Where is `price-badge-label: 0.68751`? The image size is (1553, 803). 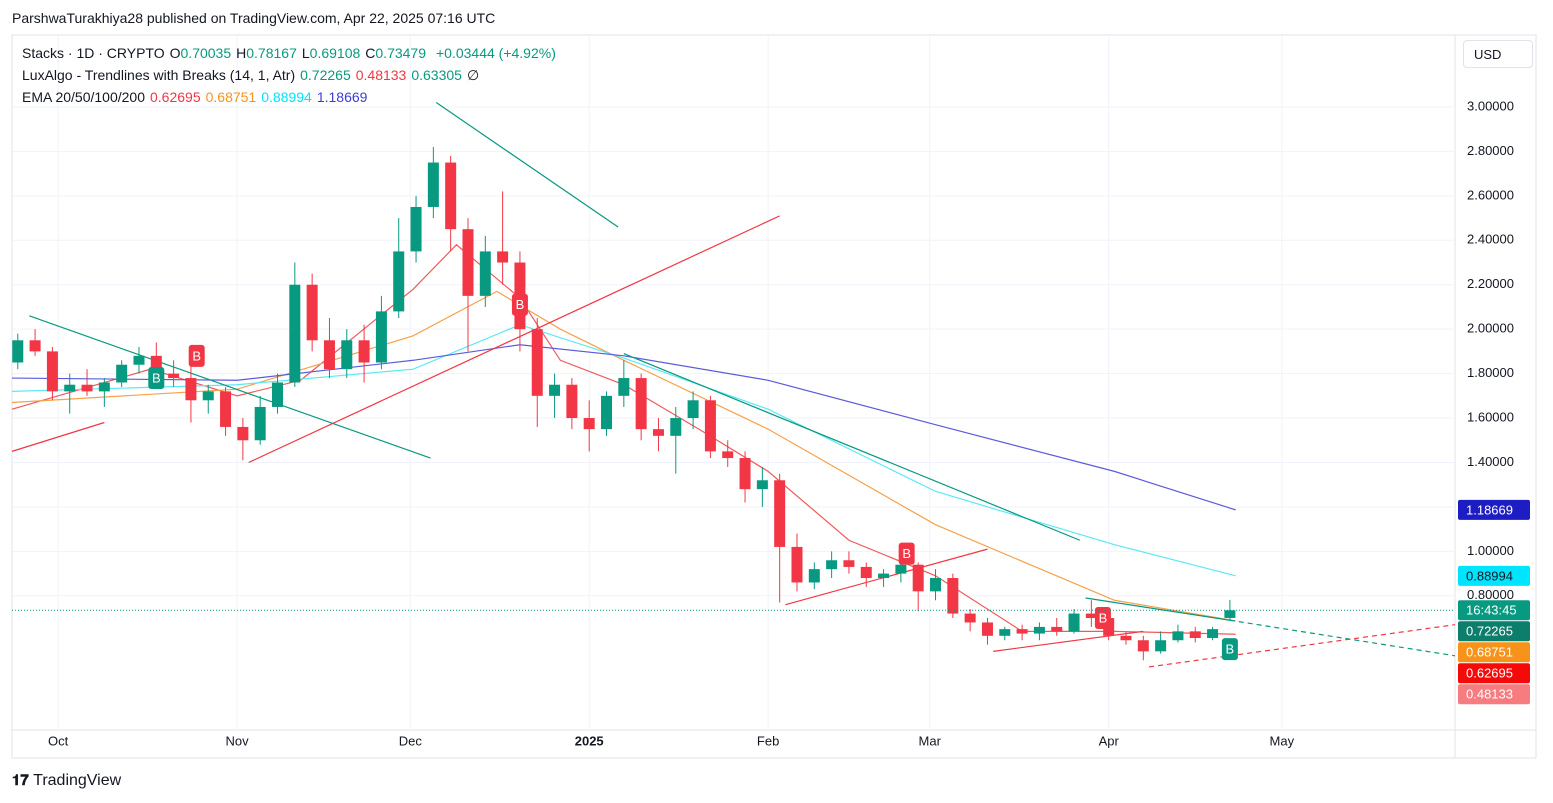 price-badge-label: 0.68751 is located at coordinates (1489, 652).